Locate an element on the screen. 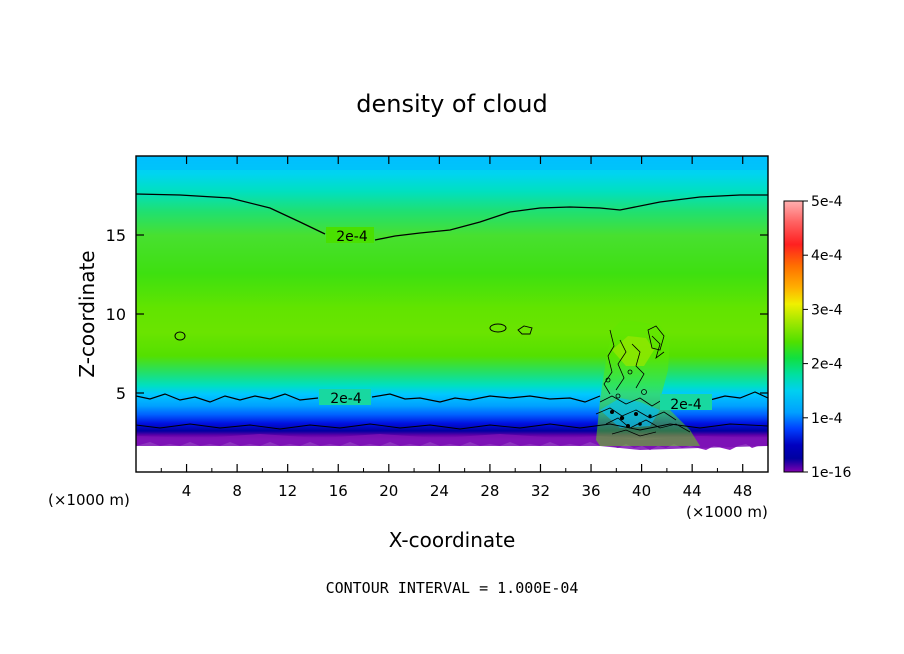 The width and height of the screenshot is (904, 654). x-tick-label: 16 is located at coordinates (338, 491).